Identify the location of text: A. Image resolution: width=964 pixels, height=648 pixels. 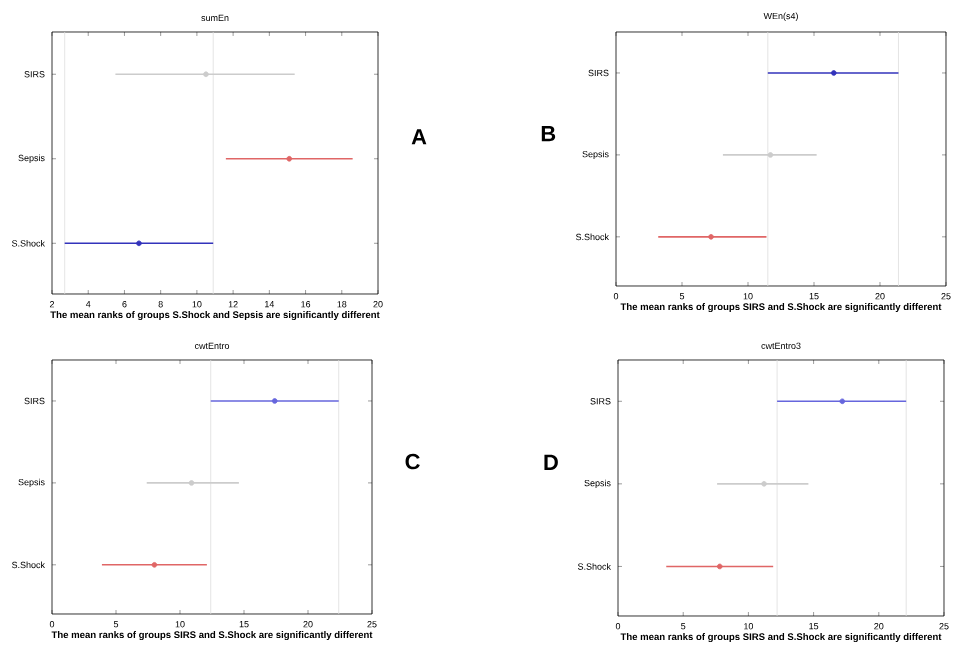
(419, 136).